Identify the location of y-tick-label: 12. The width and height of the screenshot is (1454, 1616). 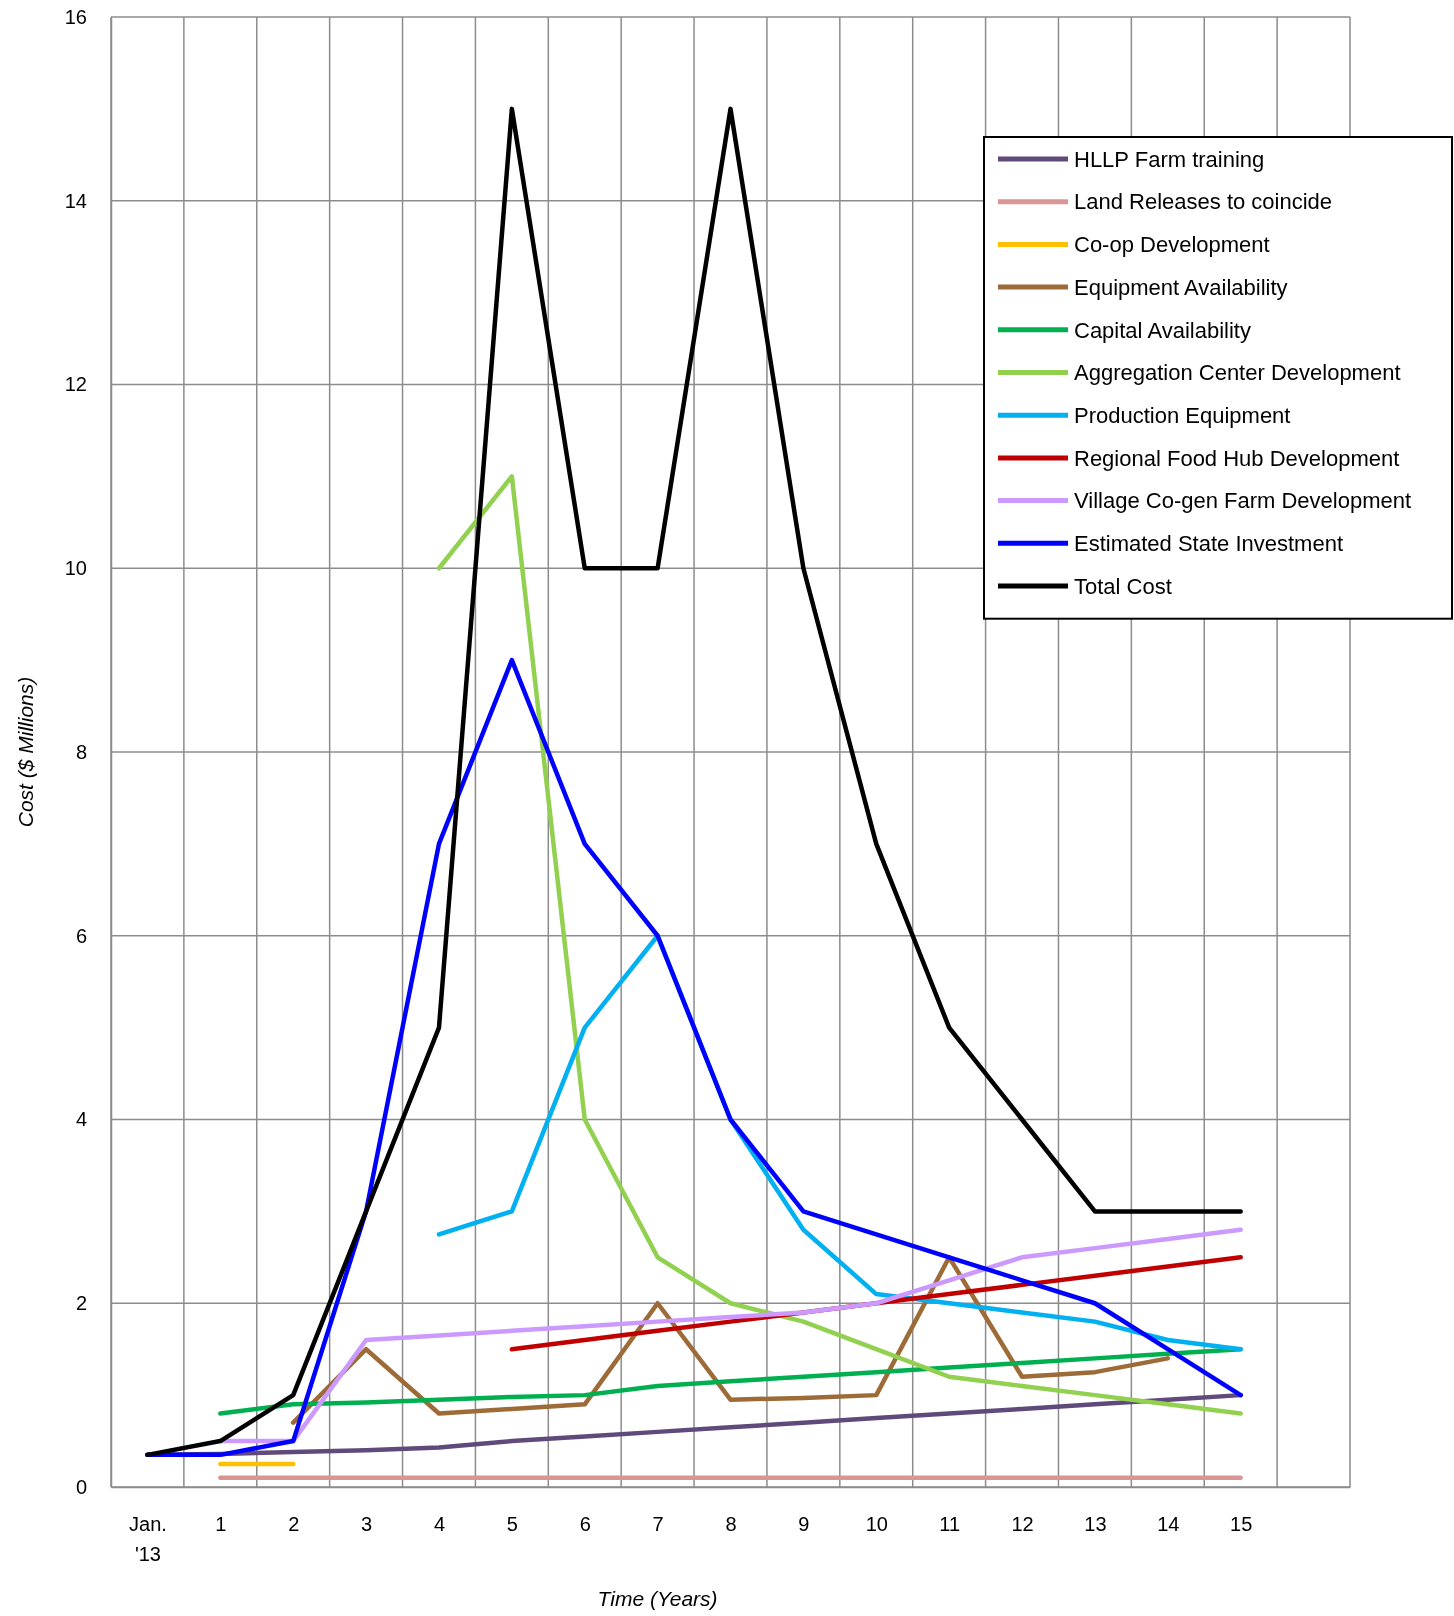
(75, 384).